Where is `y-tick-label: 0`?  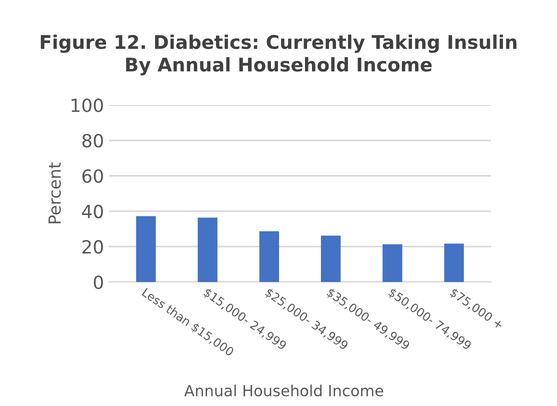
y-tick-label: 0 is located at coordinates (98, 282).